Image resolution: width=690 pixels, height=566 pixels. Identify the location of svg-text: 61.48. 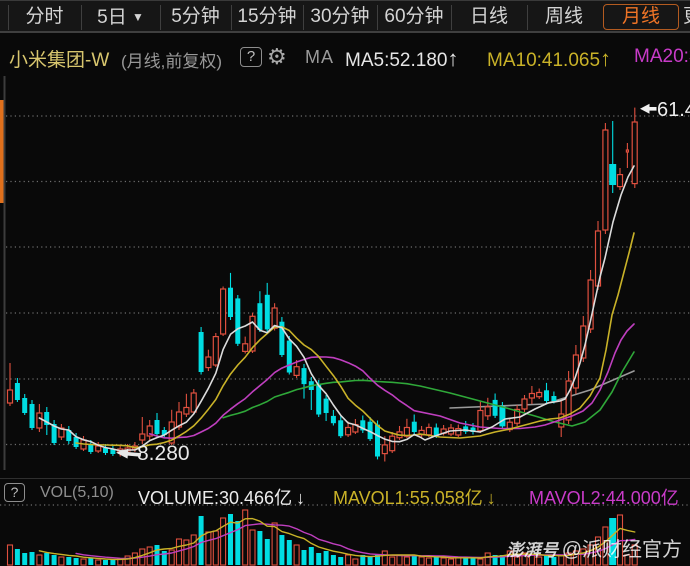
(673, 110).